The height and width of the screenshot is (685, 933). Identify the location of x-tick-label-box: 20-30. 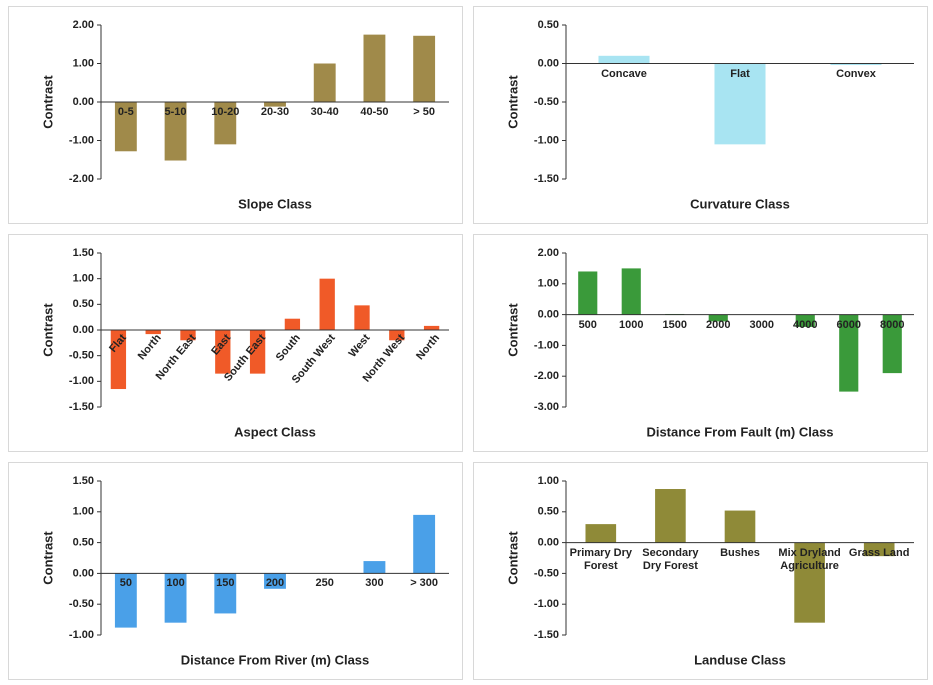
(275, 112).